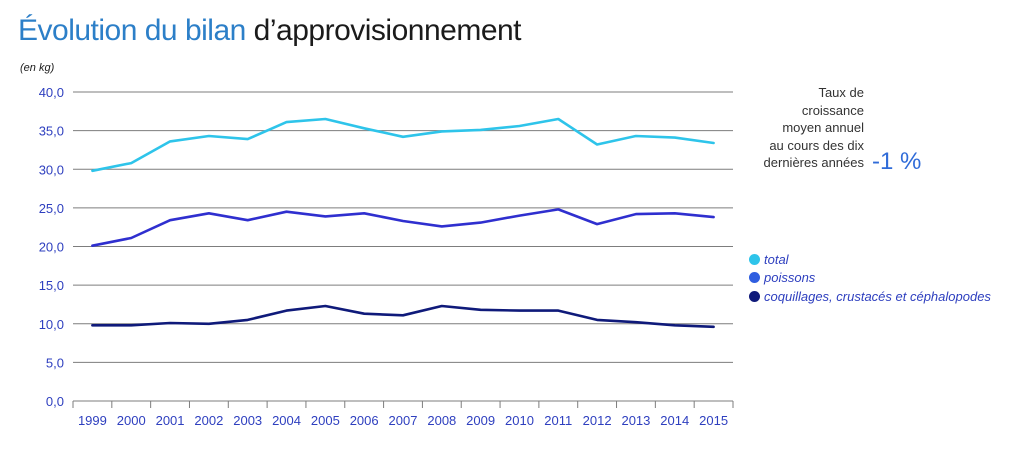 The height and width of the screenshot is (451, 1024). I want to click on legend-item-coquillages: coquillages, crustacés et céphalopodes, so click(870, 296).